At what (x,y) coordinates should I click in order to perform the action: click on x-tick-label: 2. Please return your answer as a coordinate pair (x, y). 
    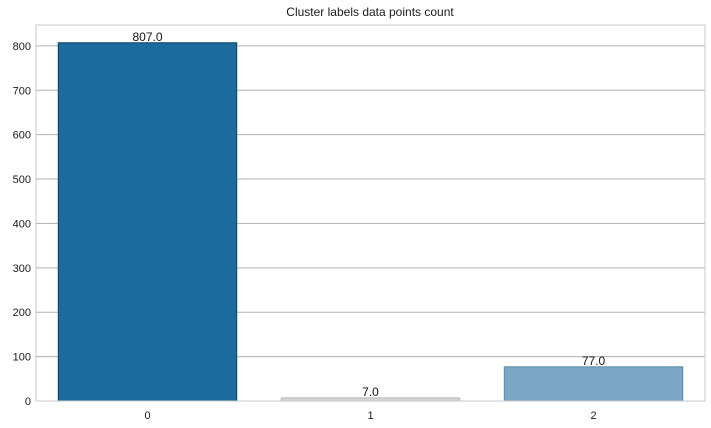
    Looking at the image, I should click on (593, 416).